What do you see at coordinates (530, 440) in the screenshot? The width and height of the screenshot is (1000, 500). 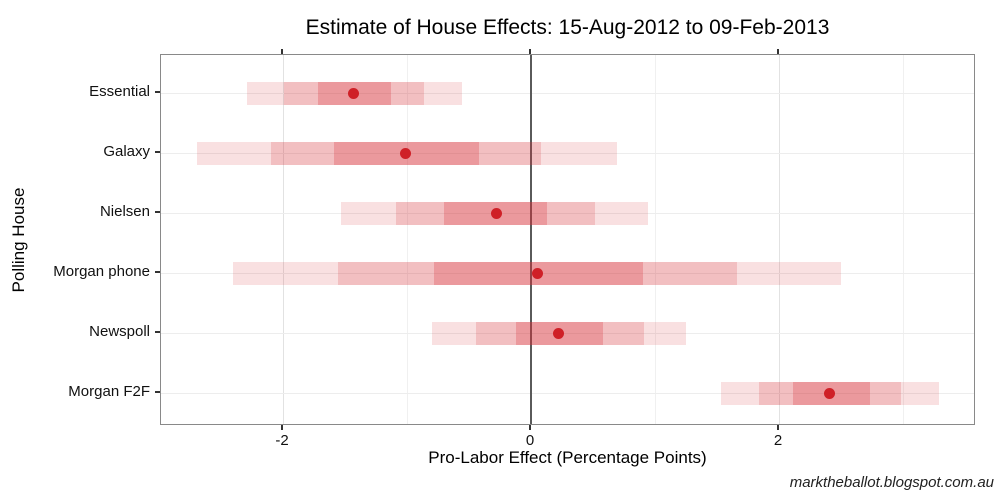 I see `x-tick-label: 0` at bounding box center [530, 440].